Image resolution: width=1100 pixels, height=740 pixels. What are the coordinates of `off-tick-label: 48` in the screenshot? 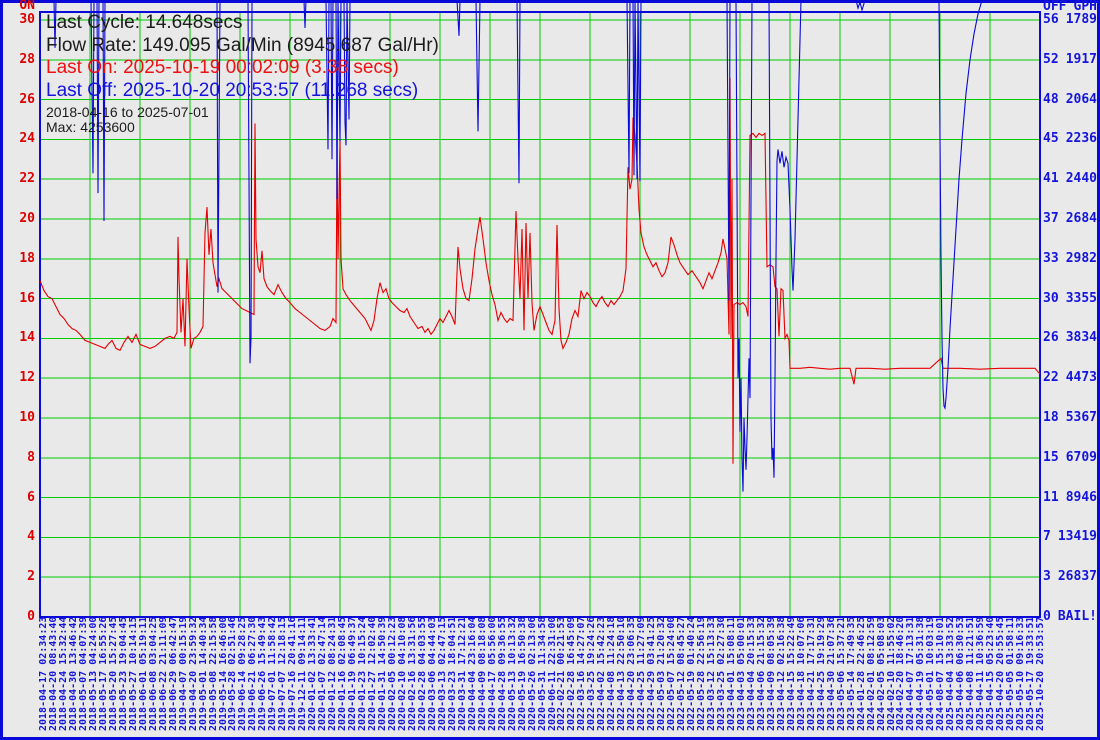 It's located at (1051, 99).